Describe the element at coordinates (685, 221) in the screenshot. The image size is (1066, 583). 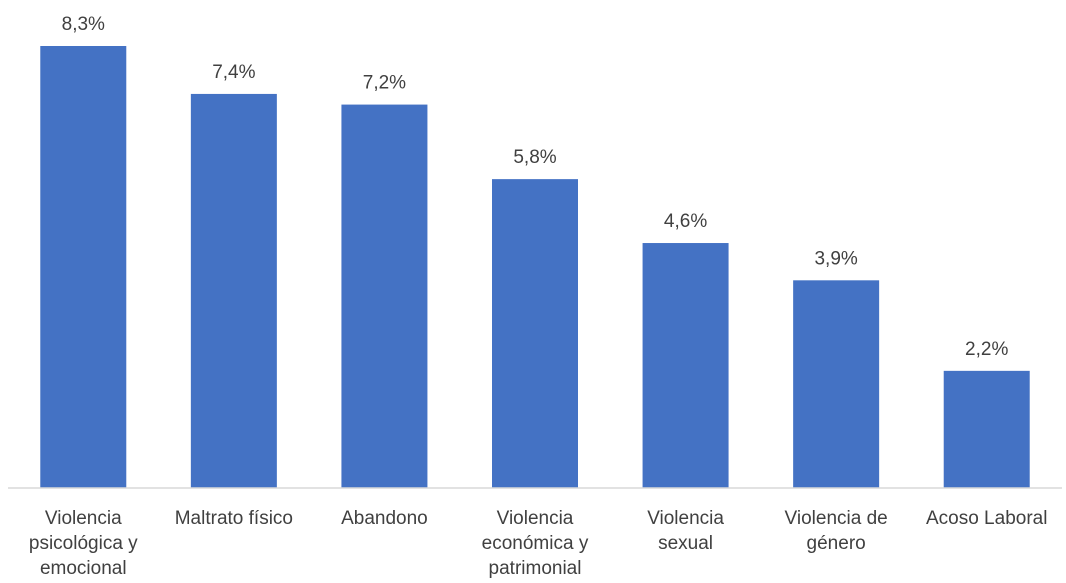
I see `data-label-4: 4,6%` at that location.